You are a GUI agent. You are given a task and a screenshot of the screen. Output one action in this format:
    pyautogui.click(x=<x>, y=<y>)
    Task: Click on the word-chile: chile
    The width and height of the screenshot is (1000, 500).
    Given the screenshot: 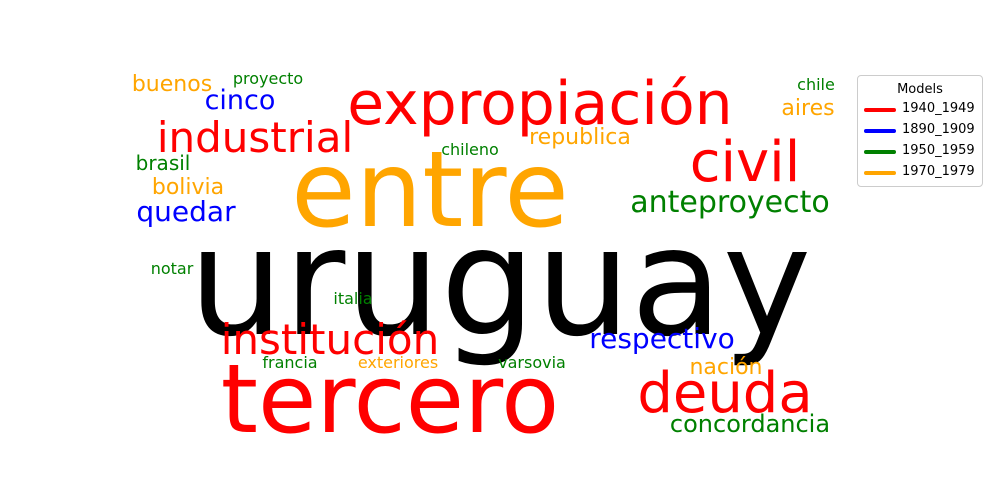 What is the action you would take?
    pyautogui.click(x=816, y=84)
    